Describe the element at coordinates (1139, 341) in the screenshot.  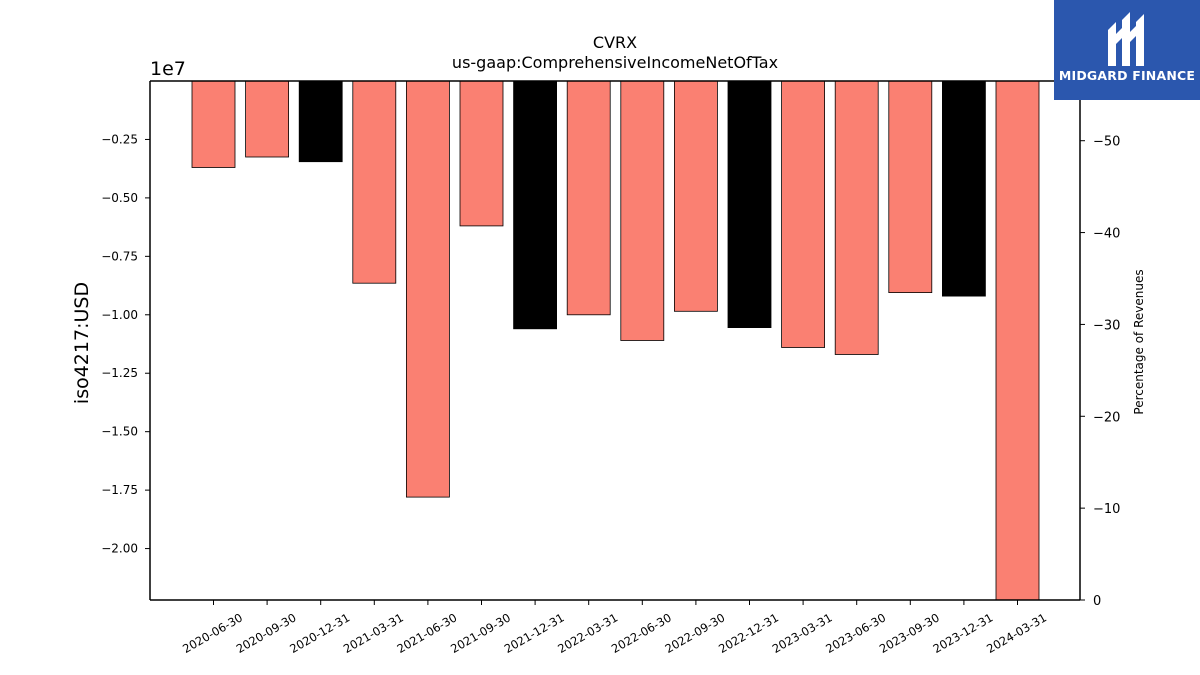
I see `y2-axis-label: Percentage of Revenues` at that location.